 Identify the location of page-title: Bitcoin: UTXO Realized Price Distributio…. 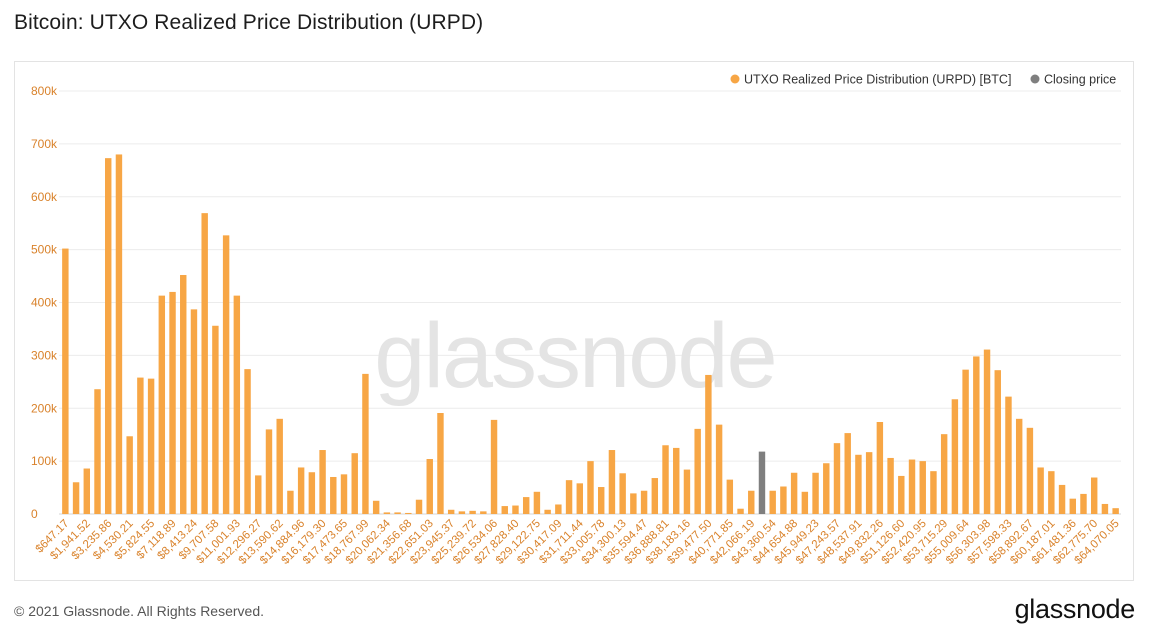
(249, 22).